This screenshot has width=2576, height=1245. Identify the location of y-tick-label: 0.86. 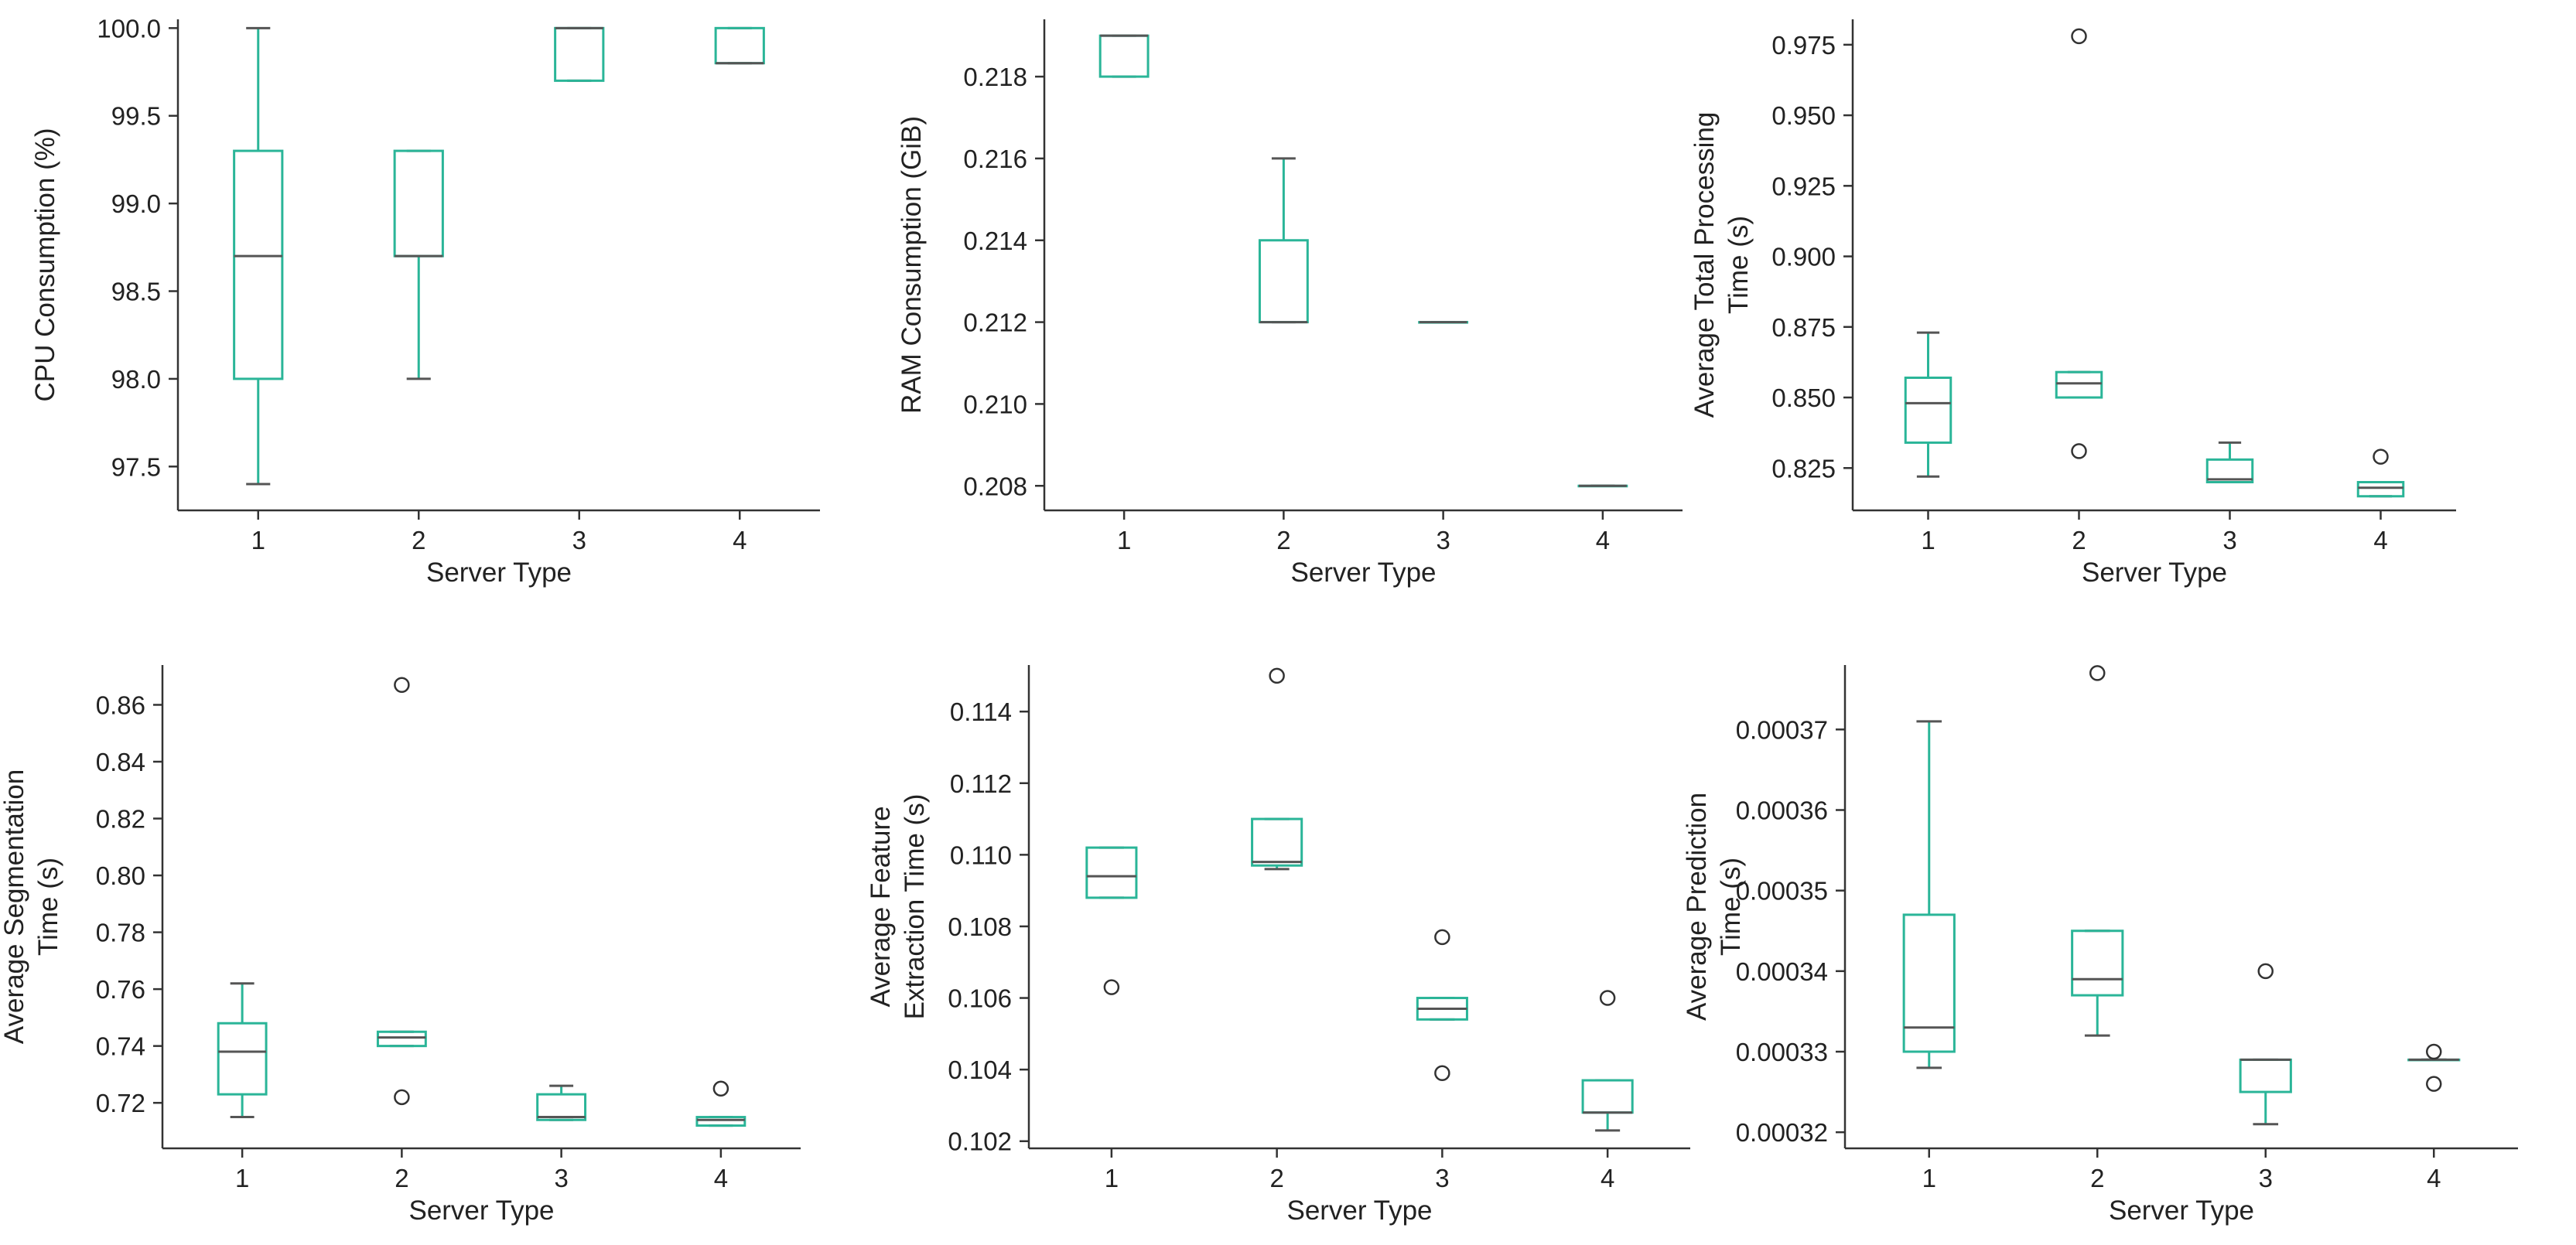
(120, 705).